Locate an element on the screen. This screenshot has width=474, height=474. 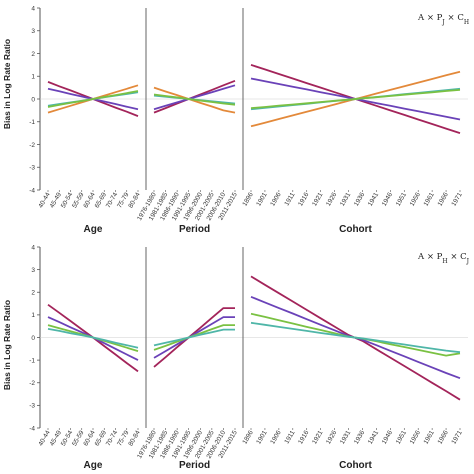
panel-annotation: A × PH × CJ is located at coordinates (443, 258).